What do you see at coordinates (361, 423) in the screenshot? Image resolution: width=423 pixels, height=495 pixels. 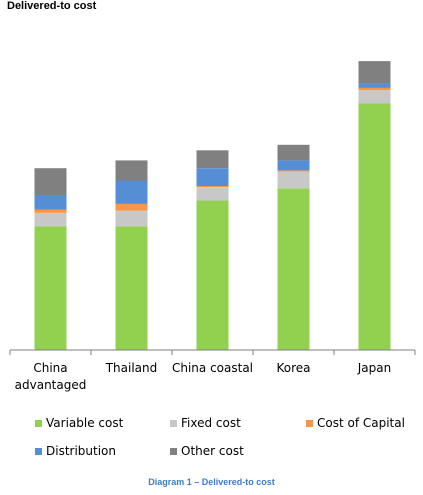 I see `legend-label-cost-of-capital: Cost of Capital` at bounding box center [361, 423].